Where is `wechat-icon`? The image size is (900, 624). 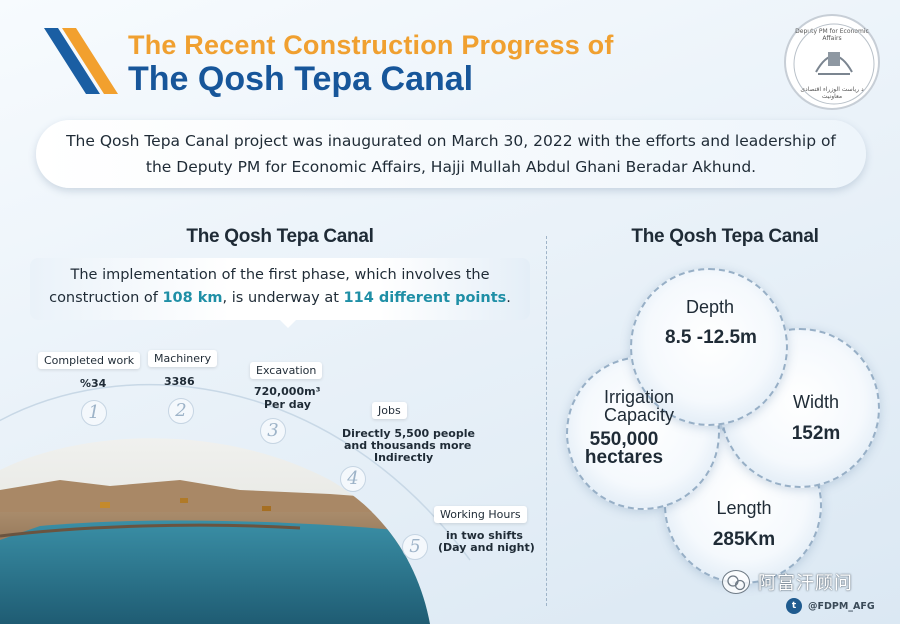 wechat-icon is located at coordinates (736, 582).